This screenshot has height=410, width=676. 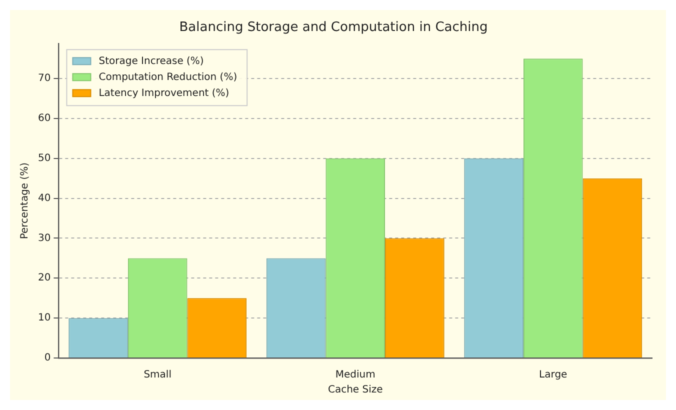 I want to click on y-tick-label: 70, so click(x=44, y=78).